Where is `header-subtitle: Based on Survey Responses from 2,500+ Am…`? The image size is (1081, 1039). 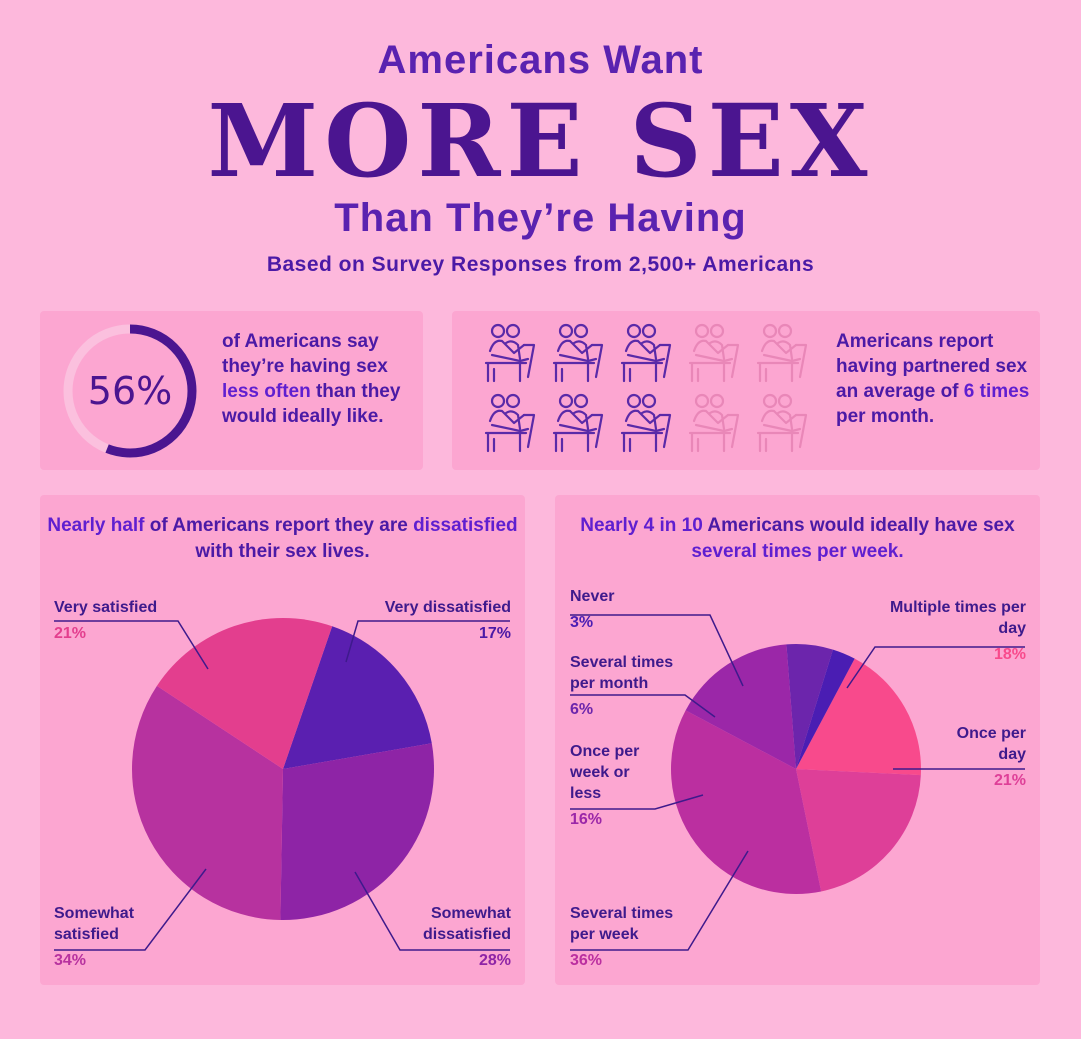
header-subtitle: Based on Survey Responses from 2,500+ Am… is located at coordinates (540, 264).